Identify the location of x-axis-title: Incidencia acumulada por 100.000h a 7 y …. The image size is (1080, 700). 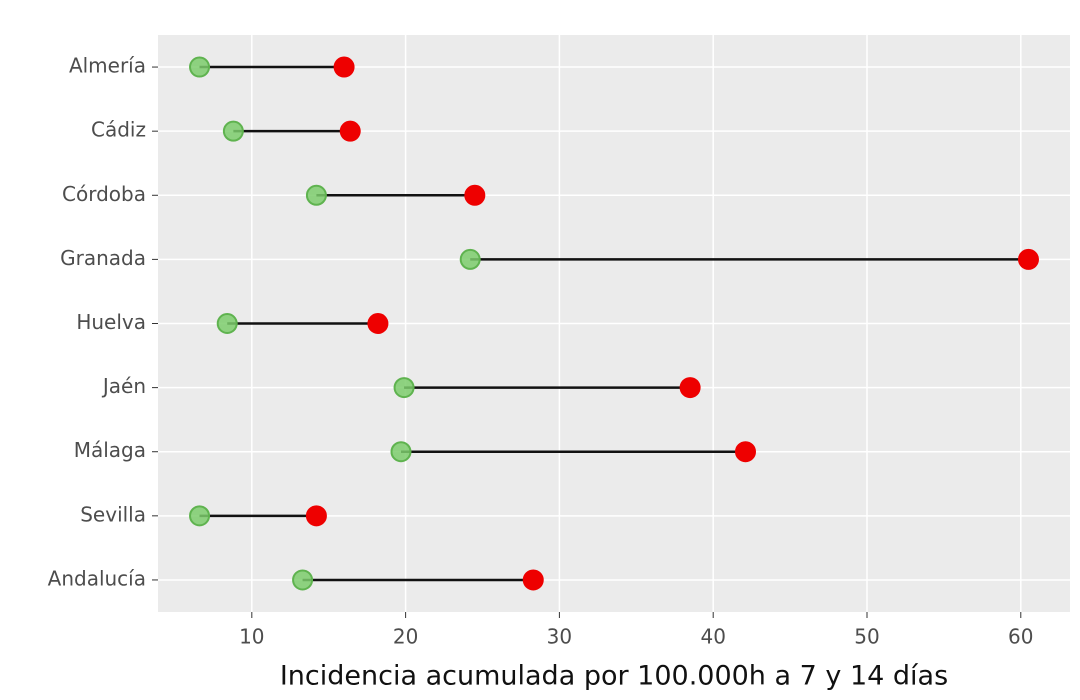
(614, 676).